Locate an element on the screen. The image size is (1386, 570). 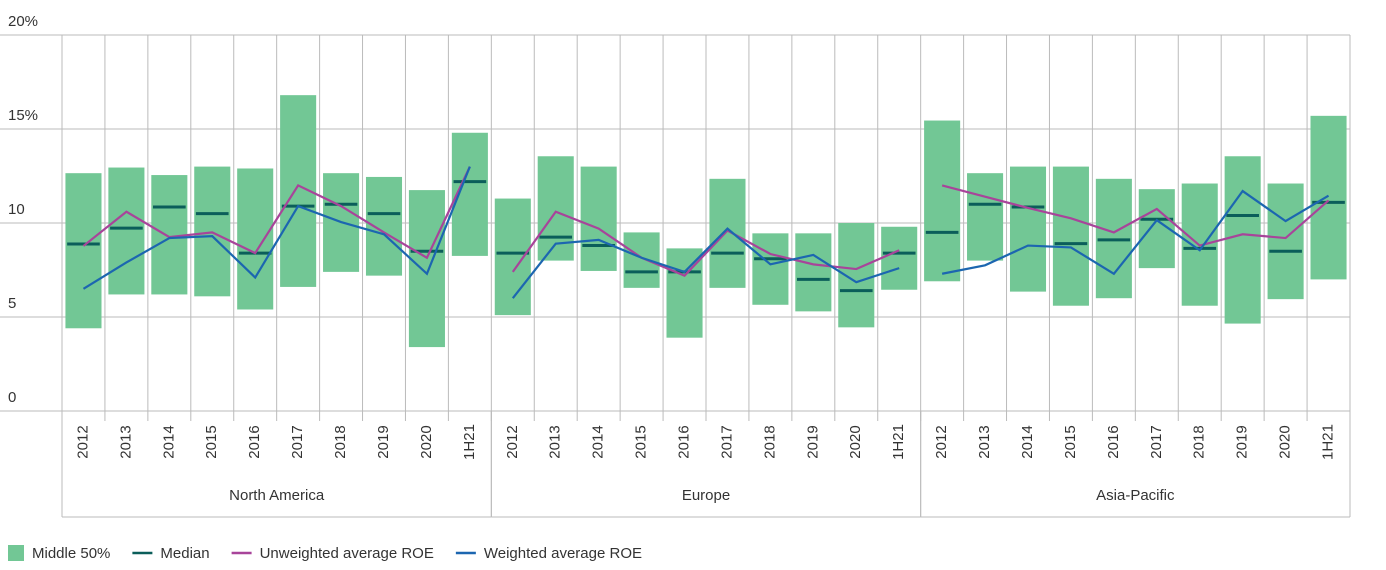
y-tick-label: 15% is located at coordinates (23, 115).